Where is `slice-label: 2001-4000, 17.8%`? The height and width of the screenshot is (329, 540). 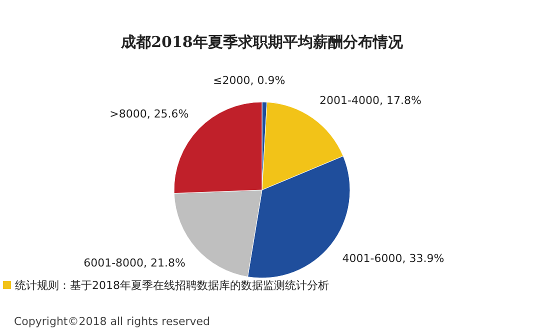
slice-label: 2001-4000, 17.8% is located at coordinates (371, 101).